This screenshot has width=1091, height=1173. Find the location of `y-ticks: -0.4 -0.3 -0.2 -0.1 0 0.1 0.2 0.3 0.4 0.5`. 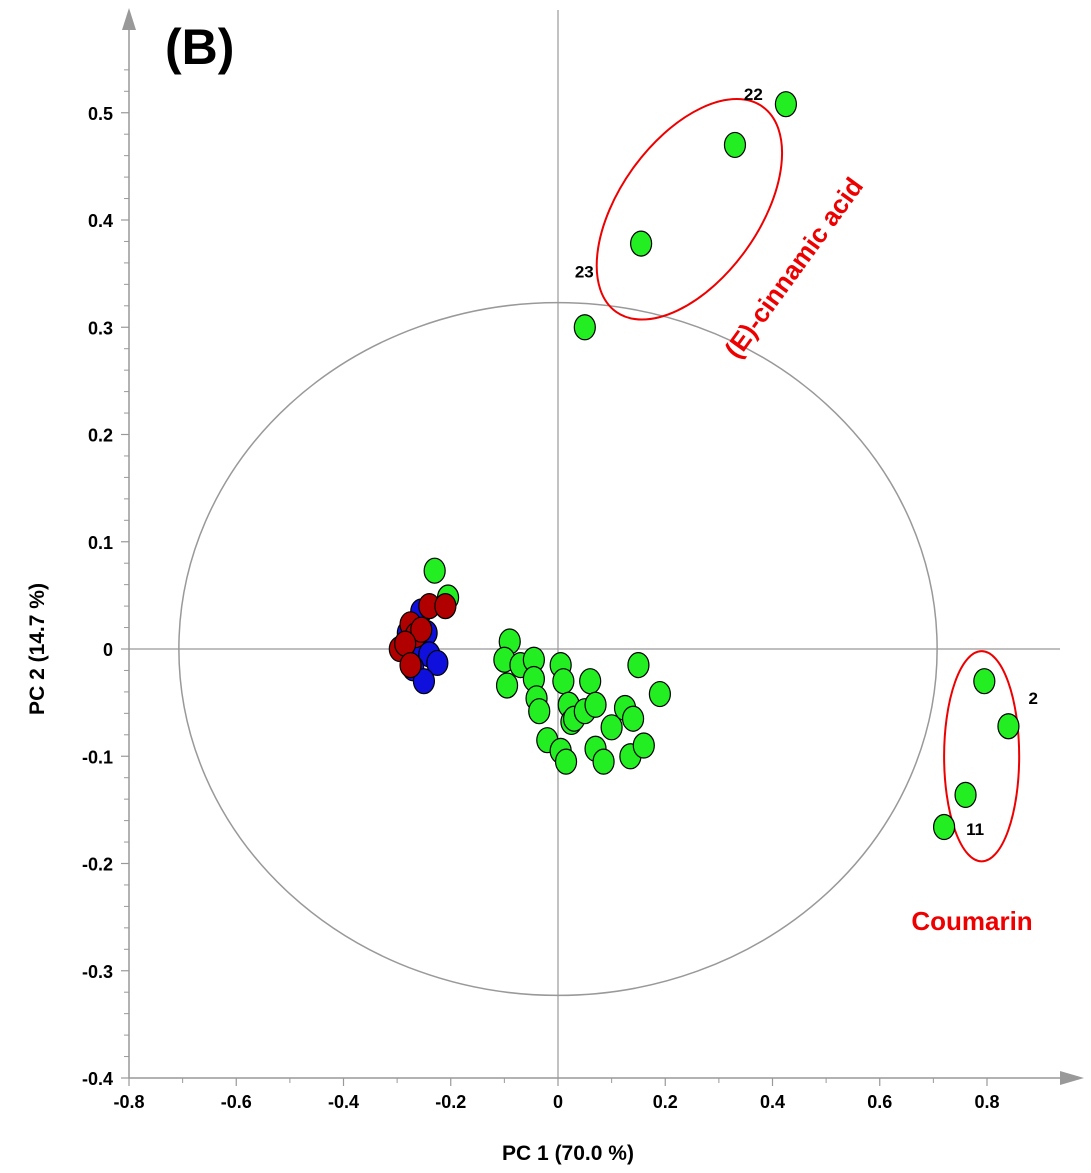

y-ticks: -0.4 -0.3 -0.2 -0.1 0 0.1 0.2 0.3 0.4 0.5 is located at coordinates (105, 579).